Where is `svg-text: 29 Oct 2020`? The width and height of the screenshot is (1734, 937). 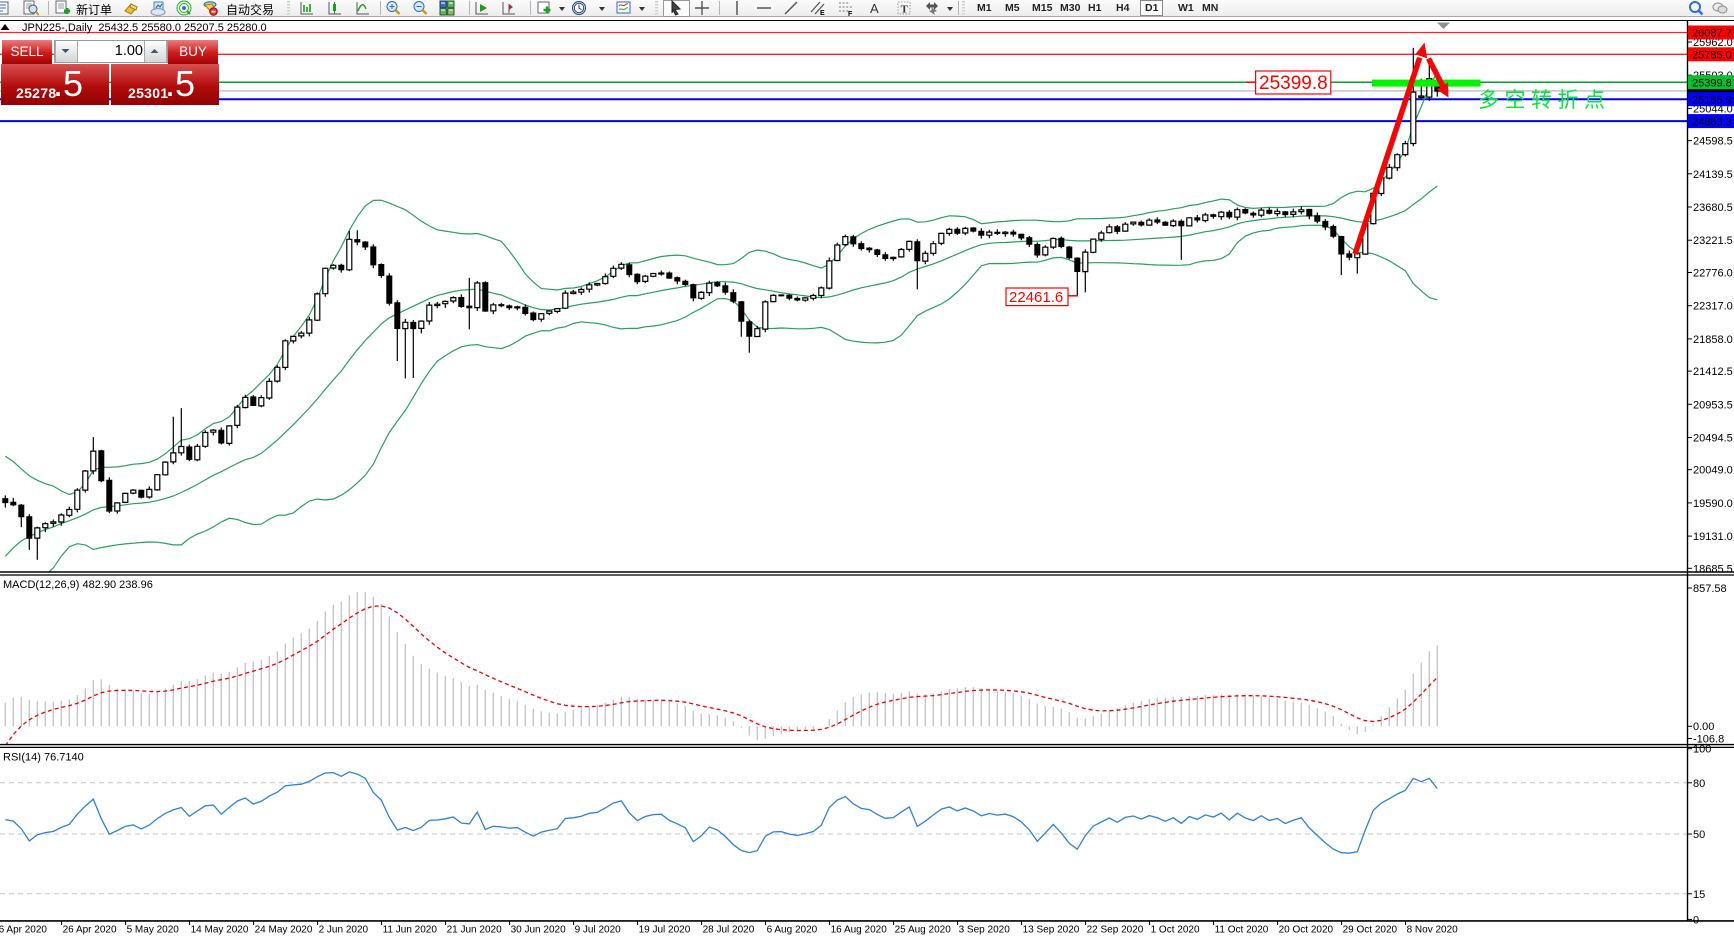
svg-text: 29 Oct 2020 is located at coordinates (1370, 930).